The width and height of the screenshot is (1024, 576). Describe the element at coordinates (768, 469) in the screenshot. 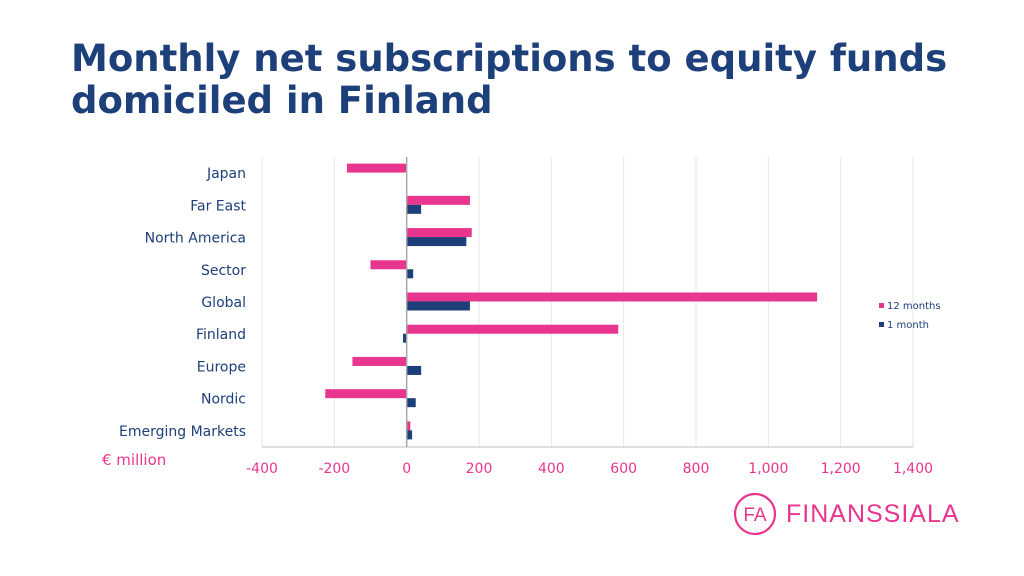

I see `x-tick-label: 1,000` at that location.